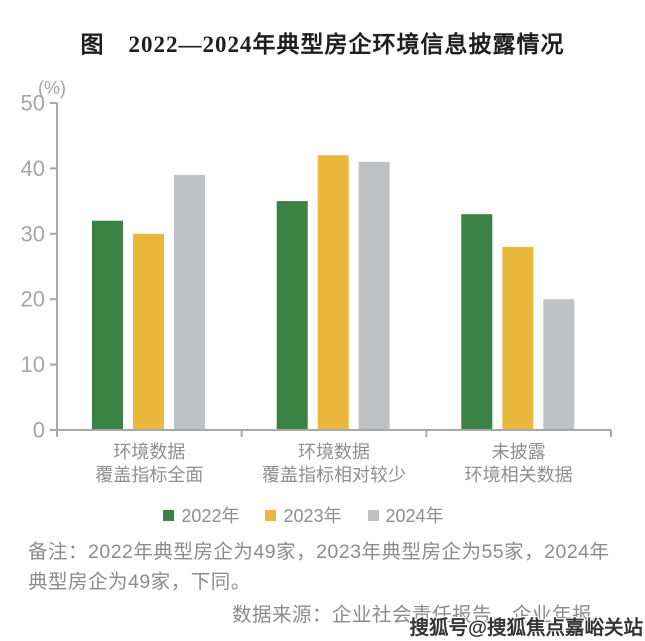 The width and height of the screenshot is (645, 641). Describe the element at coordinates (33, 233) in the screenshot. I see `y-tick-label-30: 30` at that location.